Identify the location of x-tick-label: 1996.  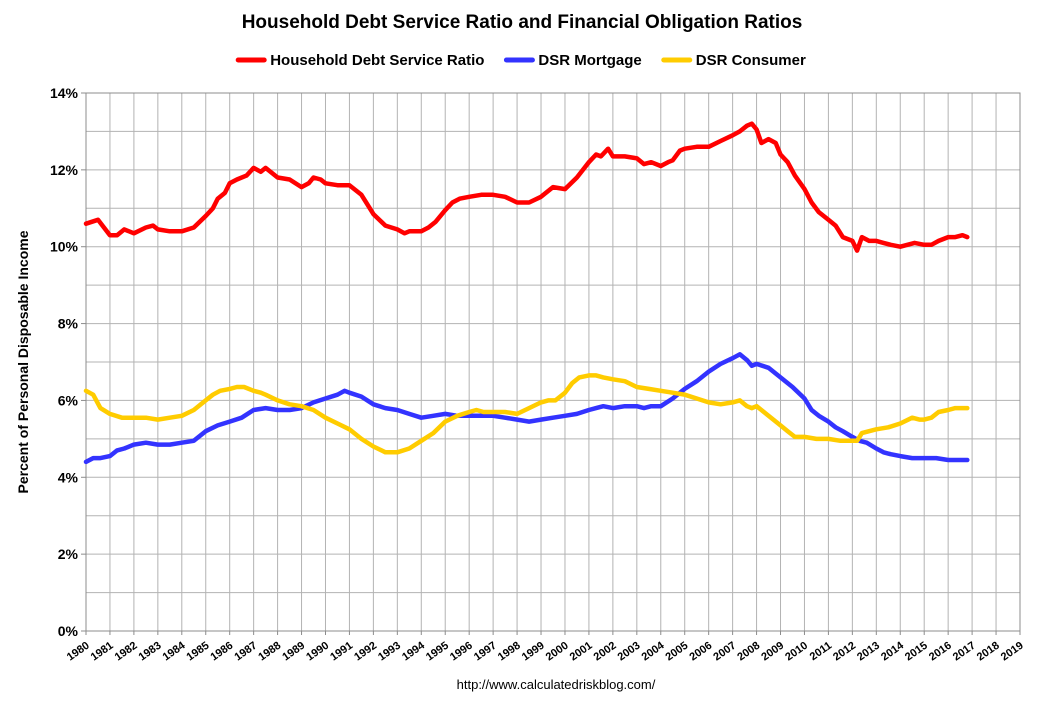
(461, 652).